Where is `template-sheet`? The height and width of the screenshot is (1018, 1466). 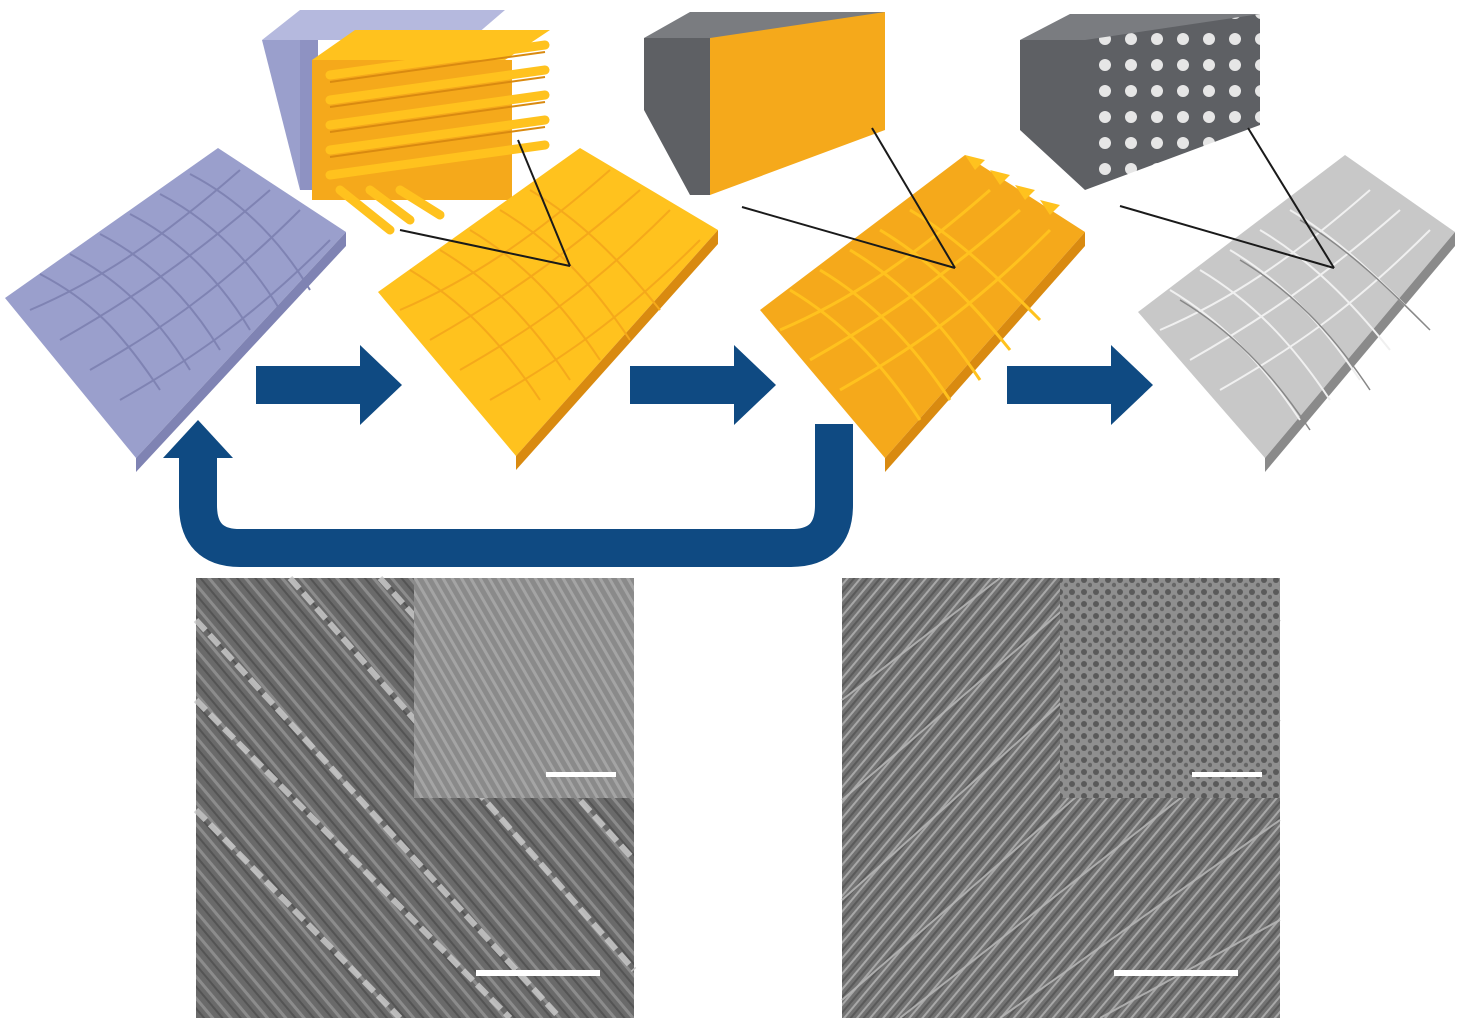 template-sheet is located at coordinates (175, 310).